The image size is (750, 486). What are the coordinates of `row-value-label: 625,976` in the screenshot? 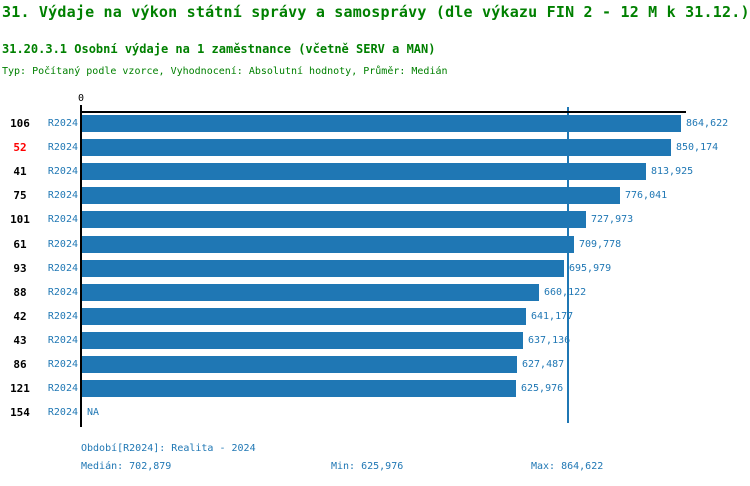 It's located at (542, 388).